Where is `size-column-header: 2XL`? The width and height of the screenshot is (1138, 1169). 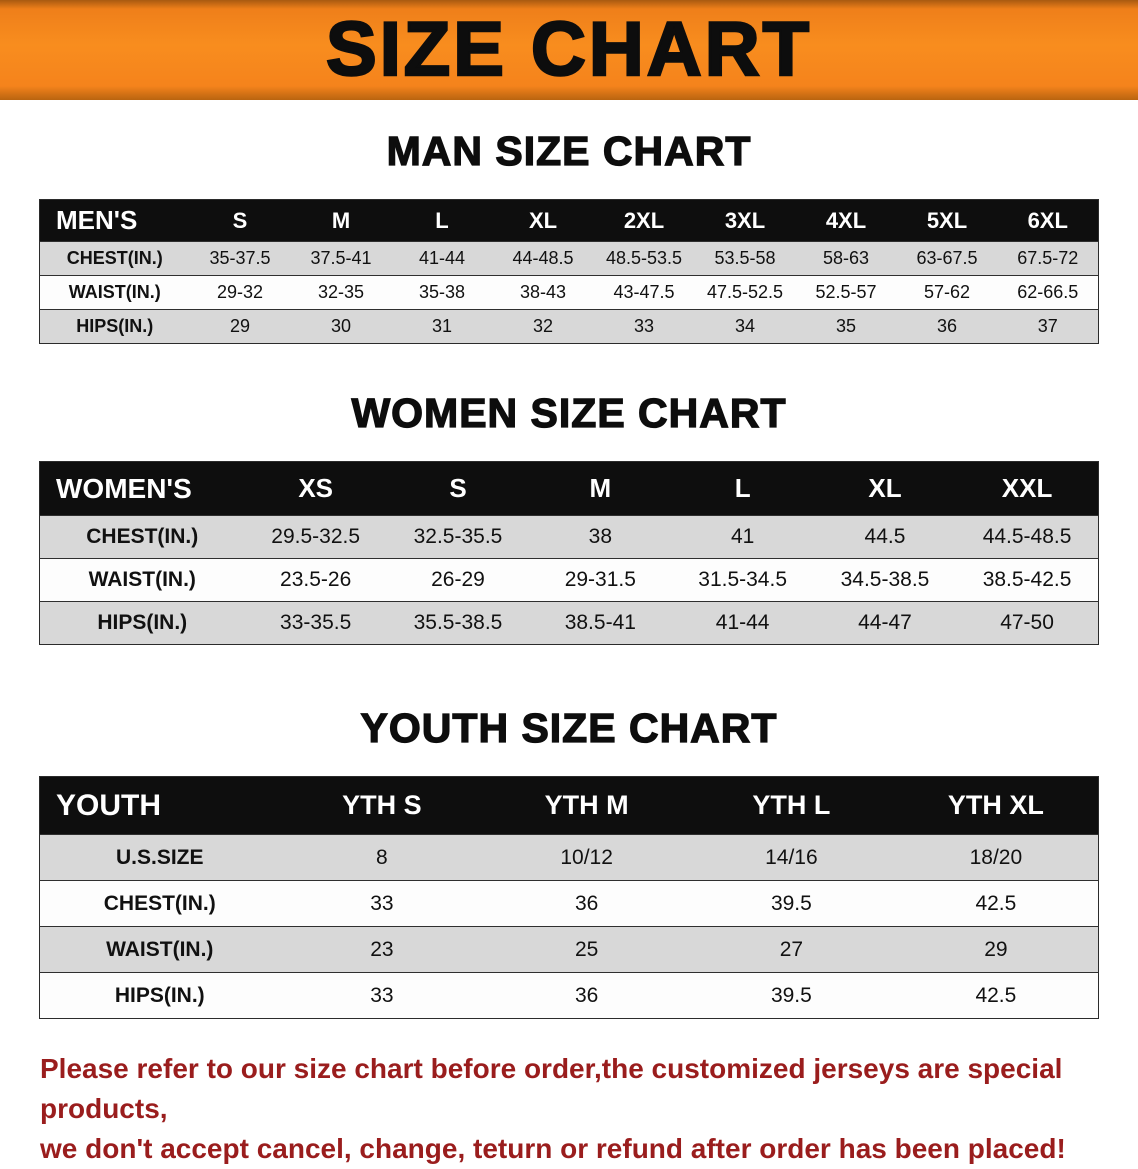 size-column-header: 2XL is located at coordinates (644, 220).